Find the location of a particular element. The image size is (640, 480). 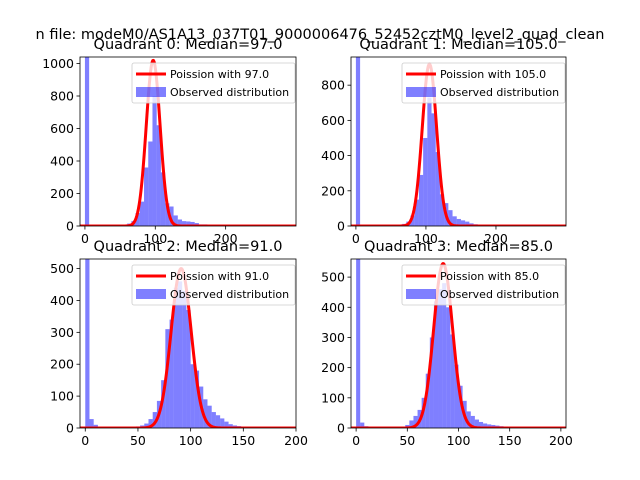

quadrant-0-xtick-label-0: 0 is located at coordinates (85, 238).